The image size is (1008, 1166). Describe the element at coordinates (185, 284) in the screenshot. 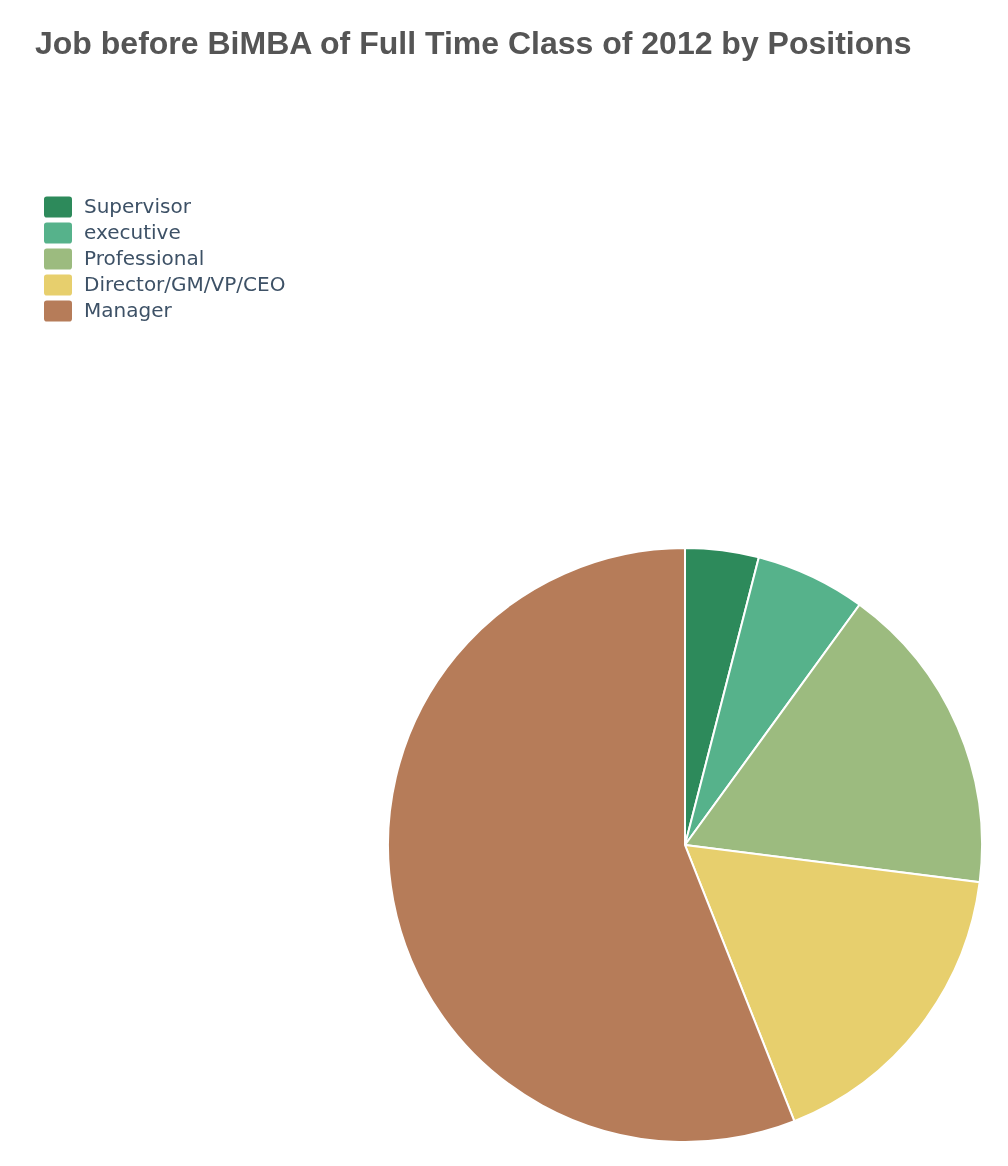

I see `legend-label: Director/GM/VP/CEO` at that location.